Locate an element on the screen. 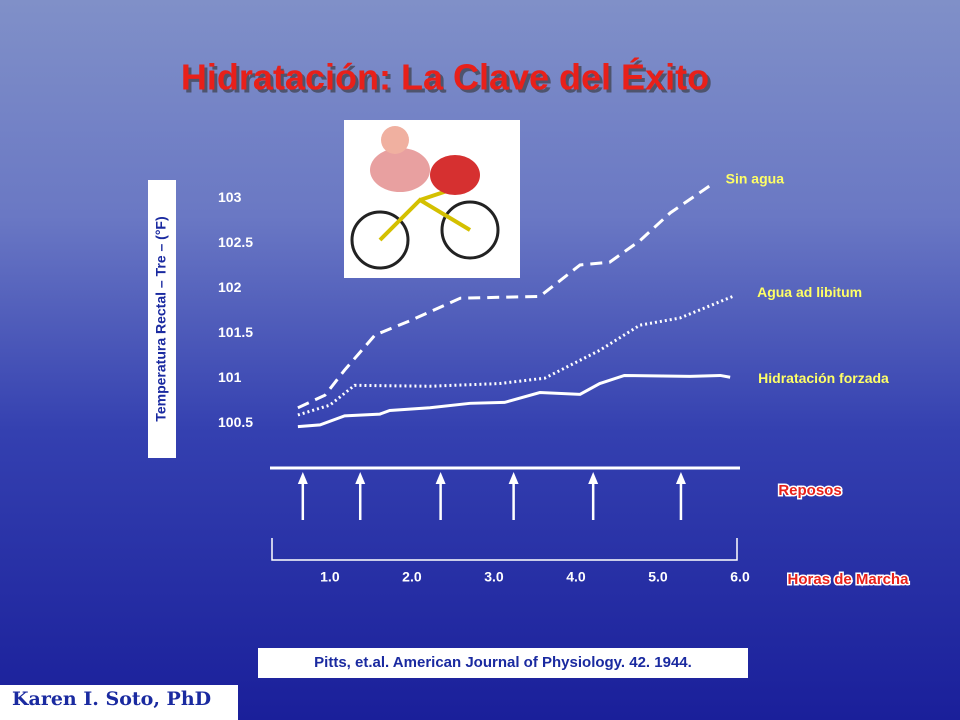  author-box is located at coordinates (119, 702).